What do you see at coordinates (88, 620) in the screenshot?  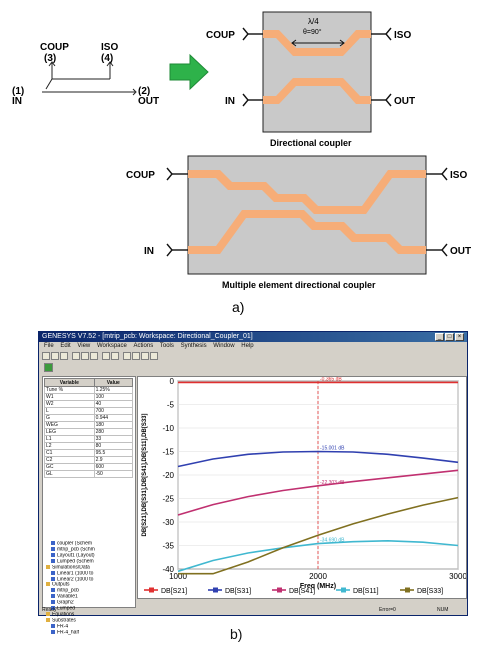 I see `tree-item: Substrates` at bounding box center [88, 620].